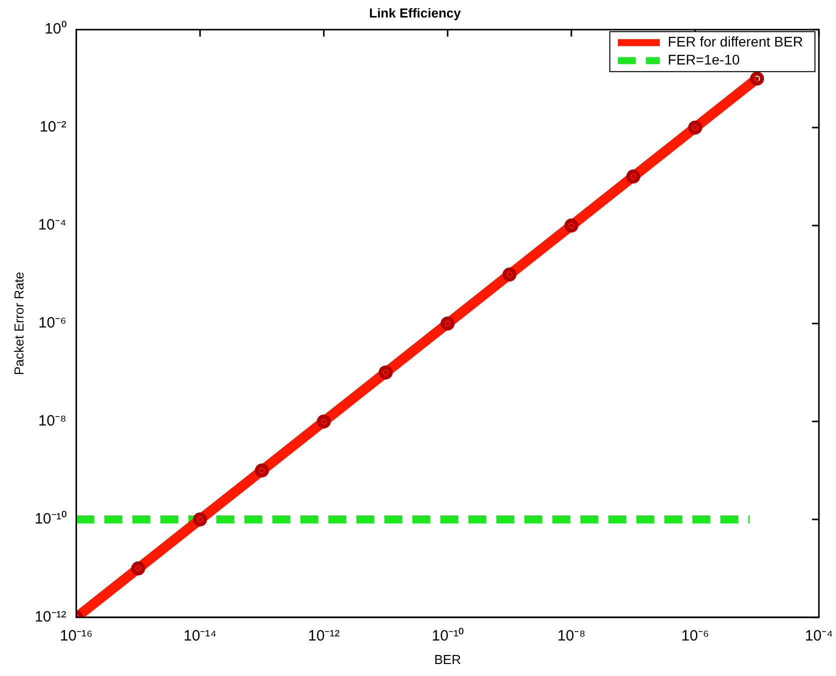  Describe the element at coordinates (52, 225) in the screenshot. I see `y-tick-label: 10⁻⁴` at that location.